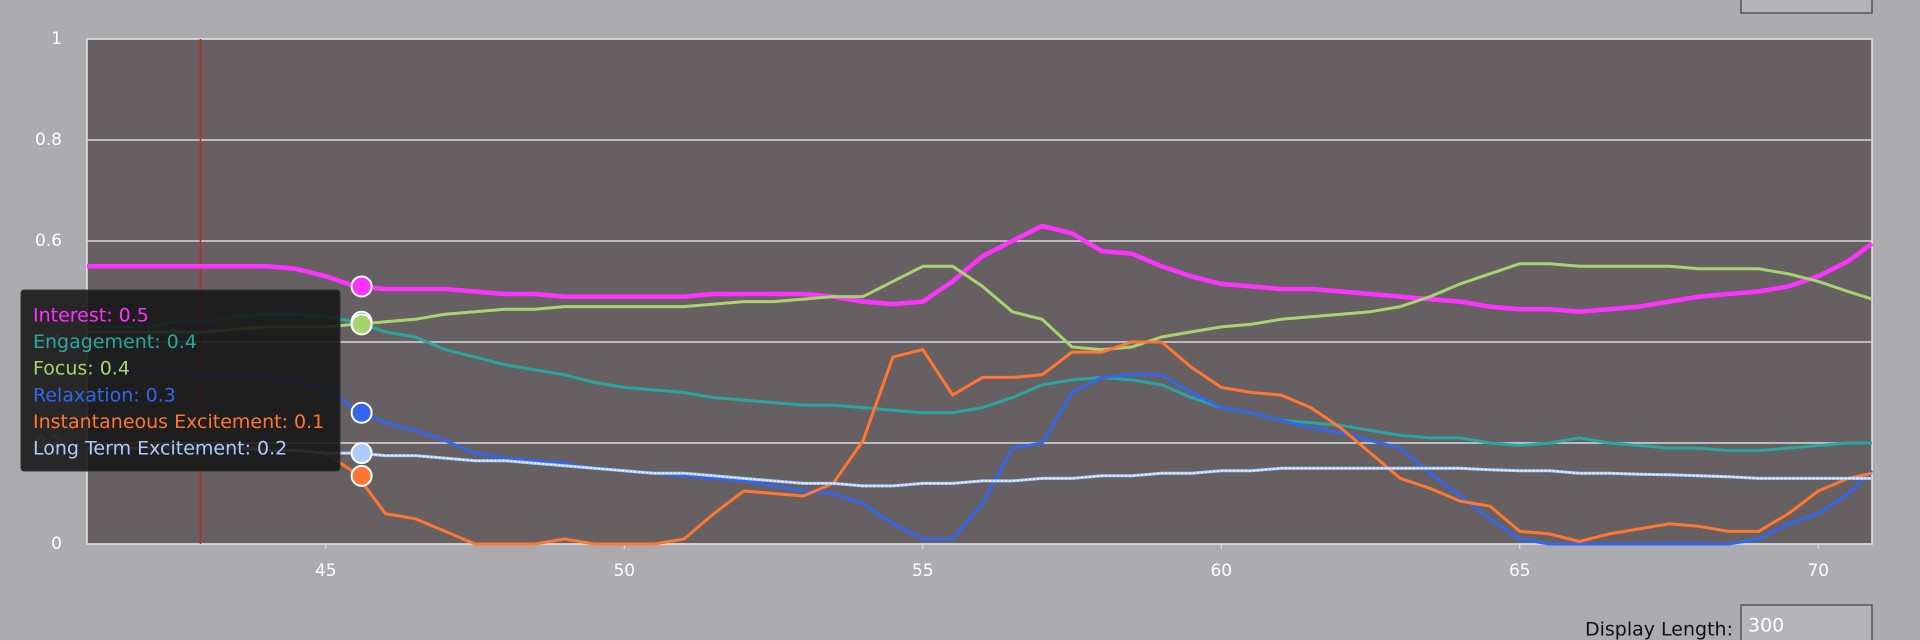  What do you see at coordinates (1221, 571) in the screenshot?
I see `x-tick-label: 60` at bounding box center [1221, 571].